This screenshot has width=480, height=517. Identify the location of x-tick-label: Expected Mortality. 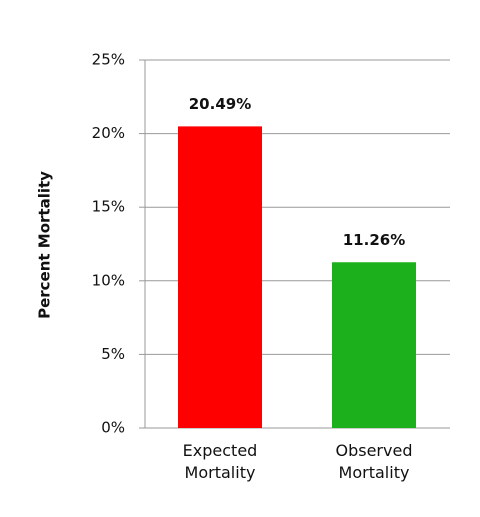
(220, 461).